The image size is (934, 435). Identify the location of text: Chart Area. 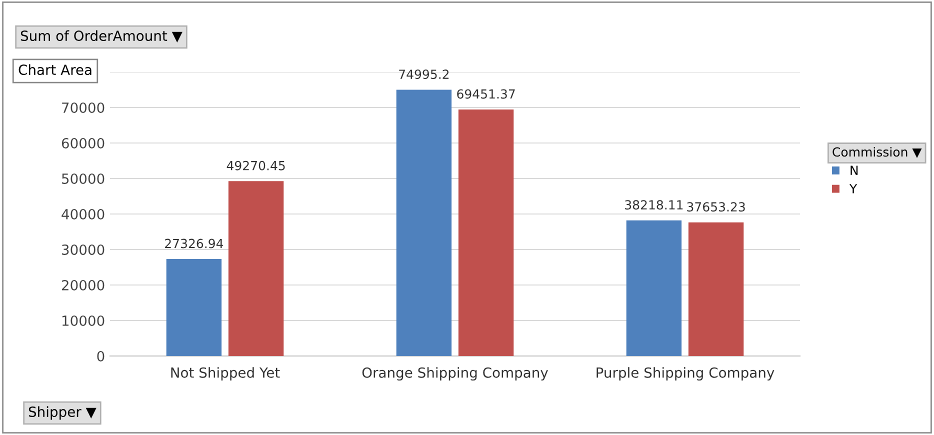
(55, 70).